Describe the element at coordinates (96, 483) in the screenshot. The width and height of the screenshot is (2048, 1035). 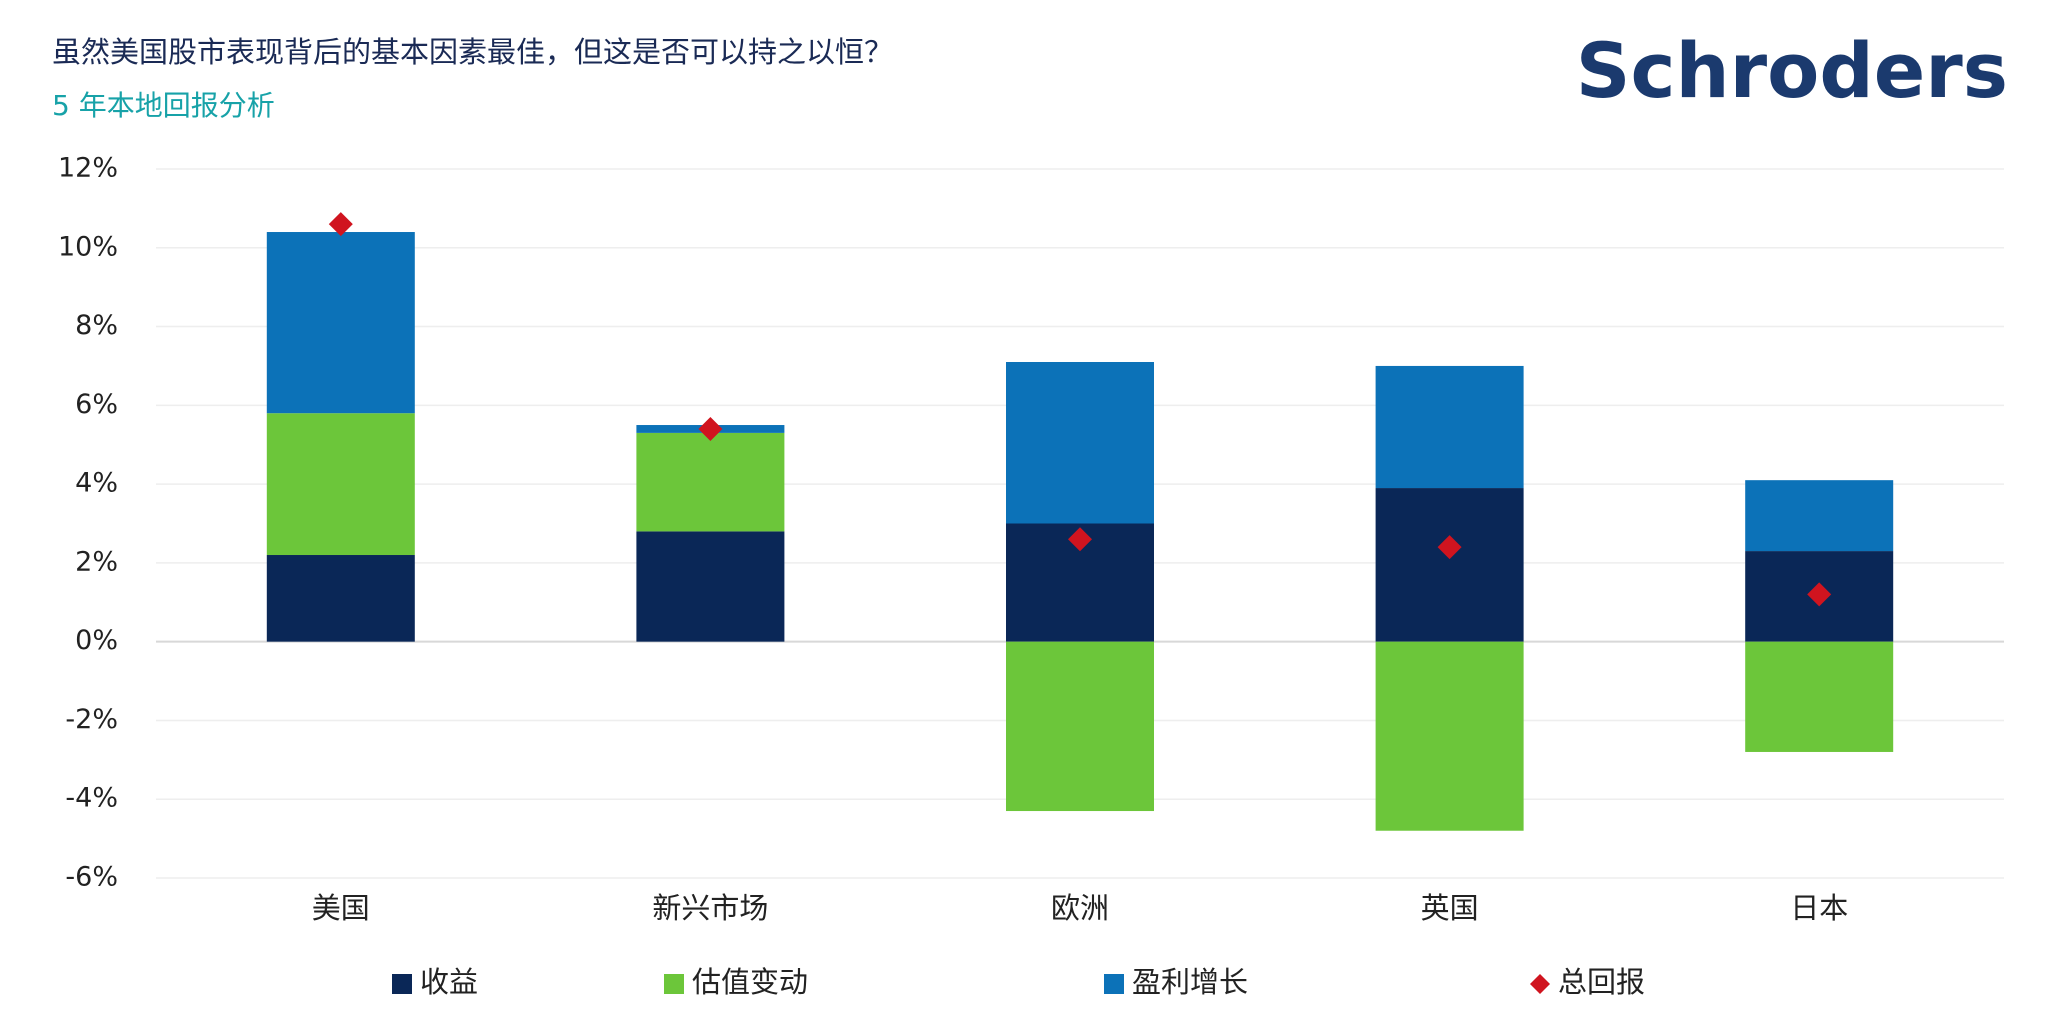
I see `y-tick-label: 4%` at that location.